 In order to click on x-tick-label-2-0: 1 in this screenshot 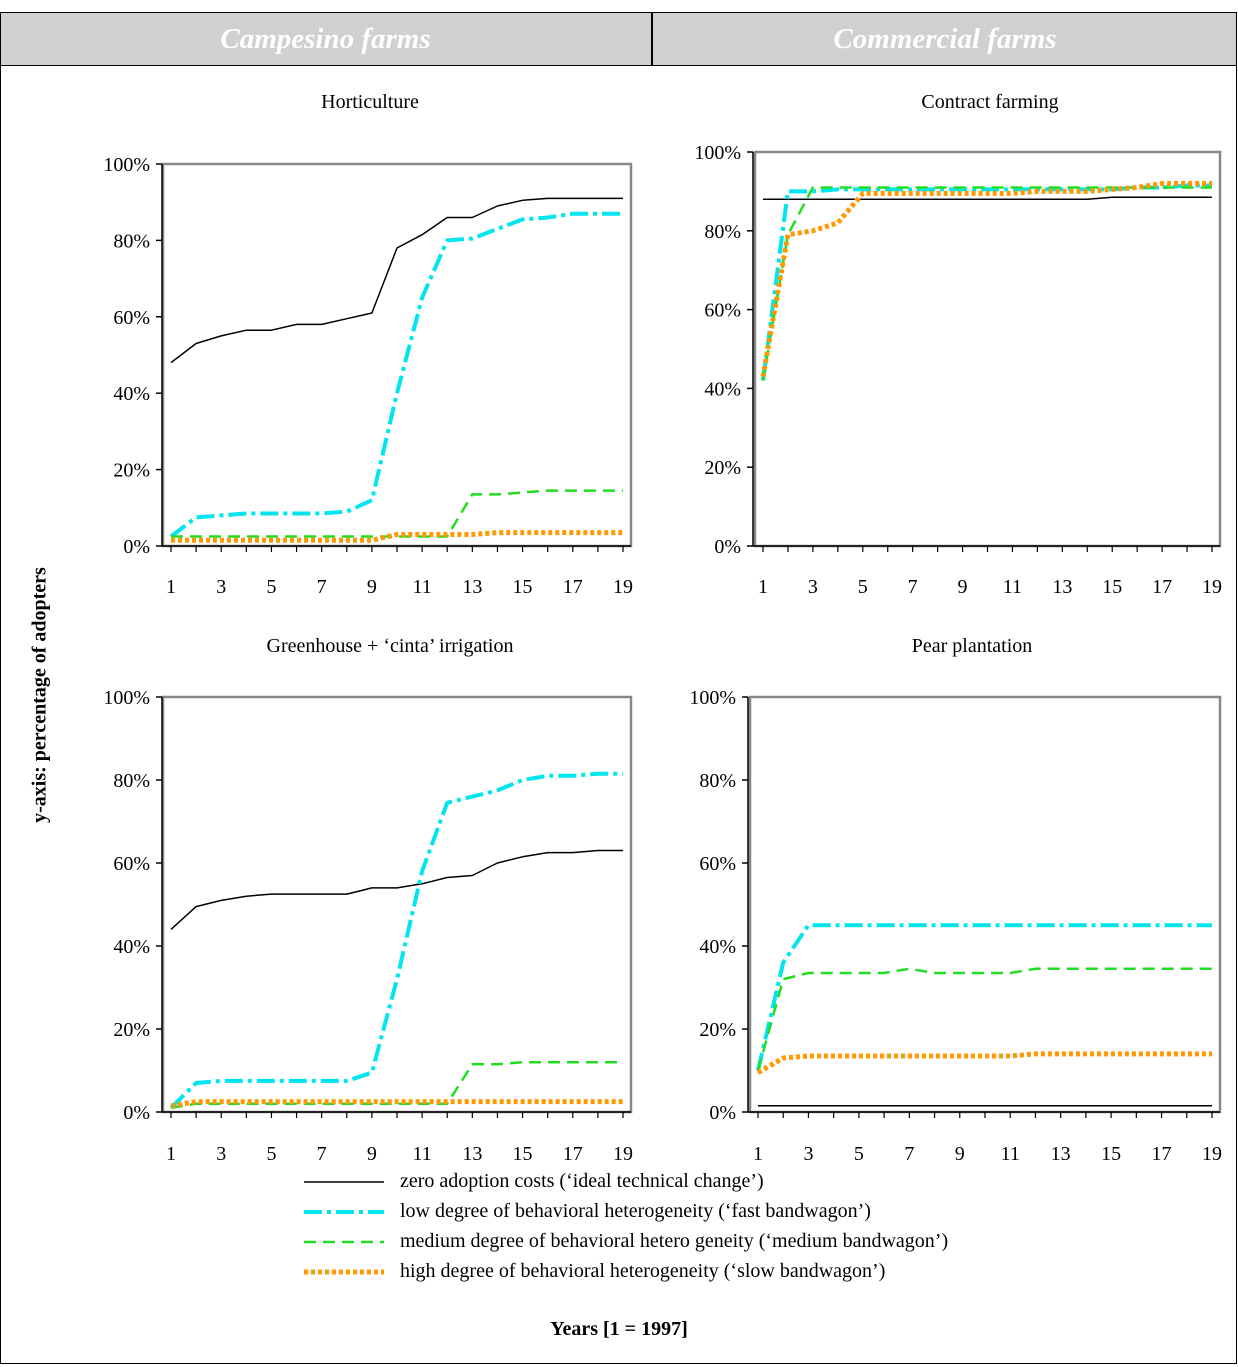, I will do `click(763, 587)`.